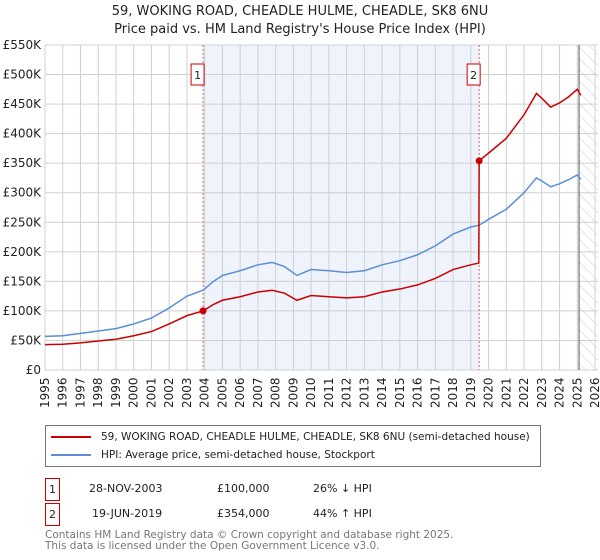 The width and height of the screenshot is (600, 560). I want to click on y-tick-label: £300K, so click(23, 193).